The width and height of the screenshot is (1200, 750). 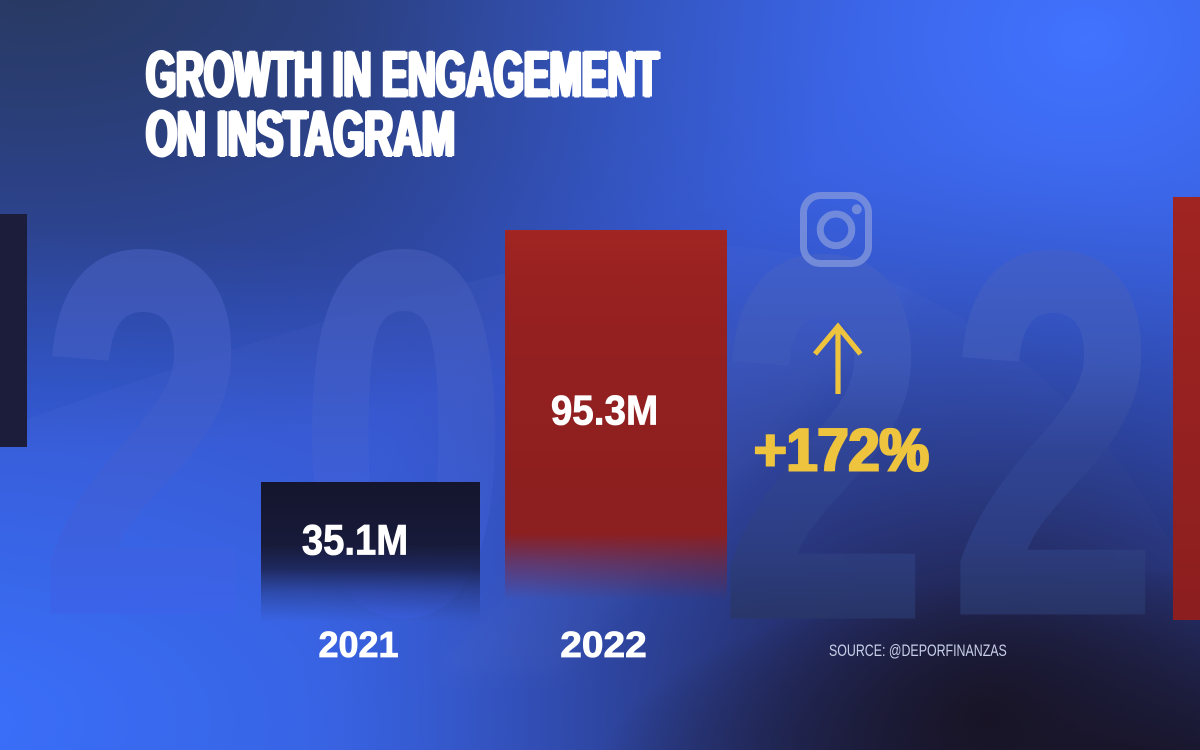 What do you see at coordinates (358, 644) in the screenshot?
I see `svg-text: 2021` at bounding box center [358, 644].